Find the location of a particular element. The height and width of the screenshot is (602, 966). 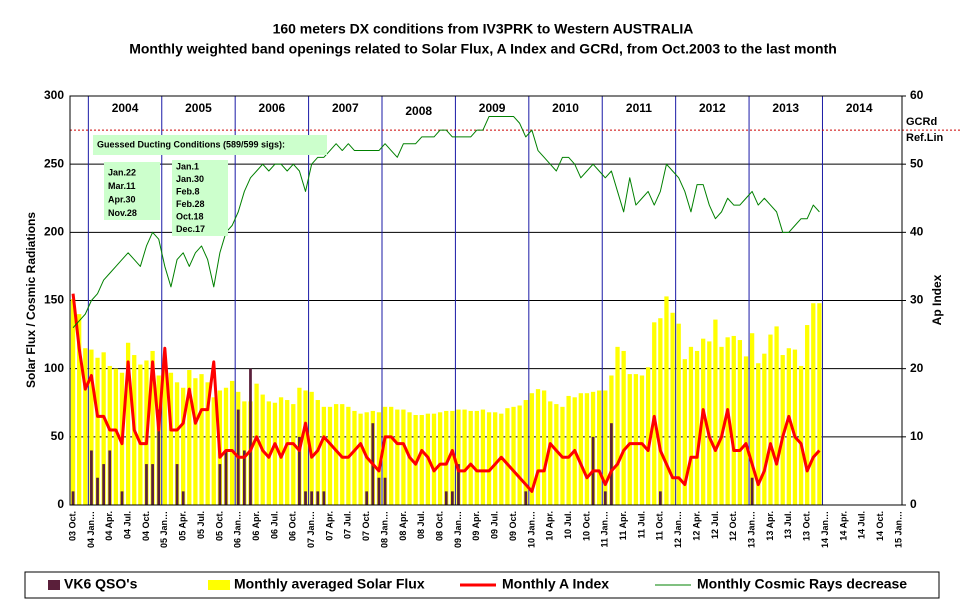

x-tick-label: 04 Jul. is located at coordinates (127, 525).